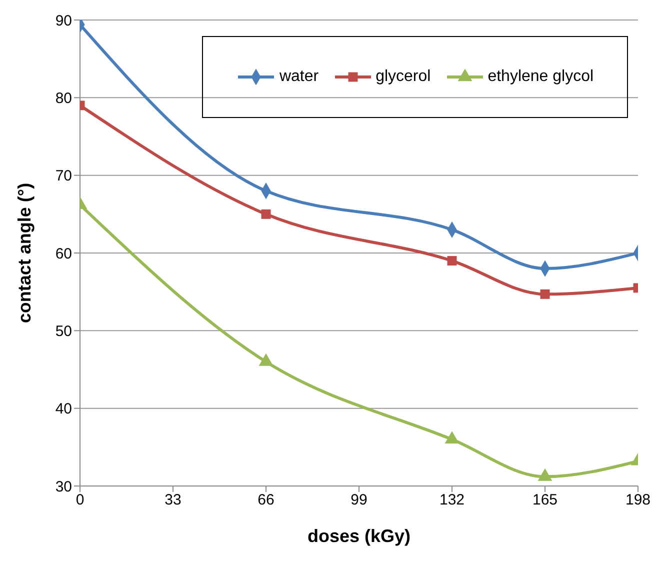 Image resolution: width=664 pixels, height=563 pixels. I want to click on x-tick-label: 132, so click(452, 500).